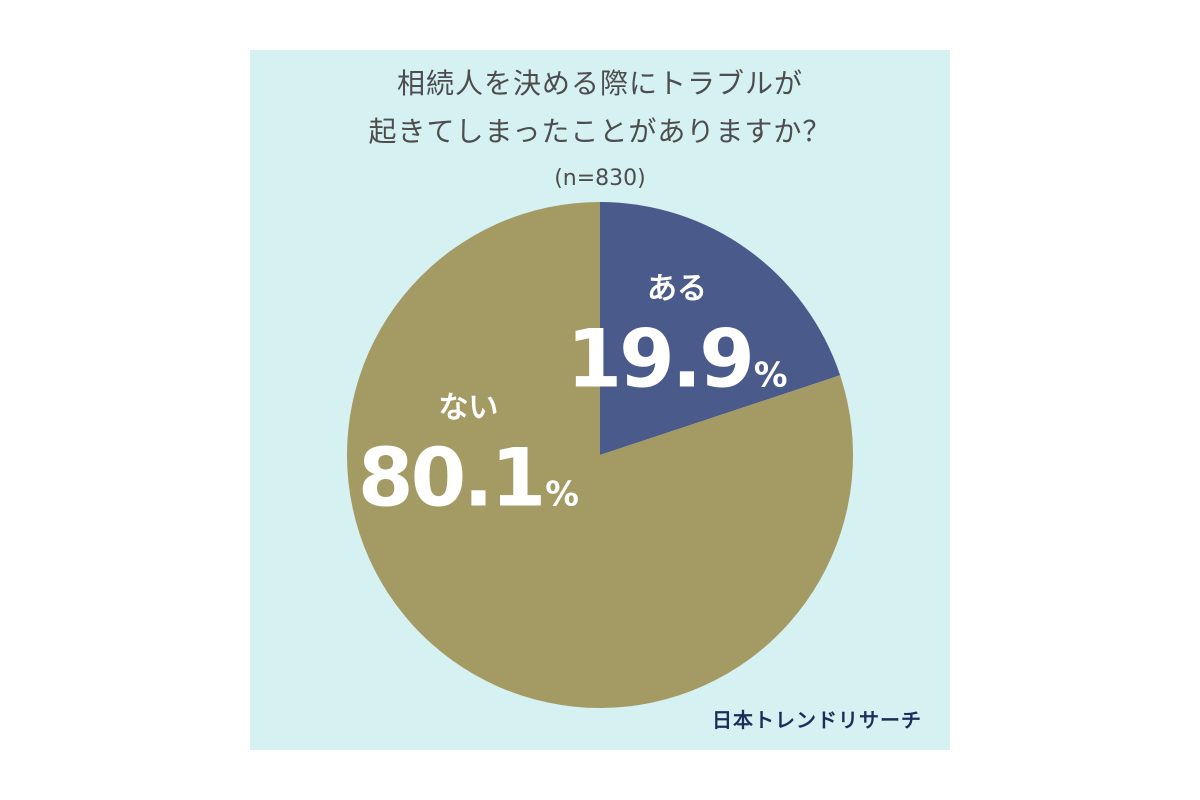 Image resolution: width=1200 pixels, height=800 pixels. What do you see at coordinates (468, 478) in the screenshot?
I see `pie-slice-value-1: 80.1%` at bounding box center [468, 478].